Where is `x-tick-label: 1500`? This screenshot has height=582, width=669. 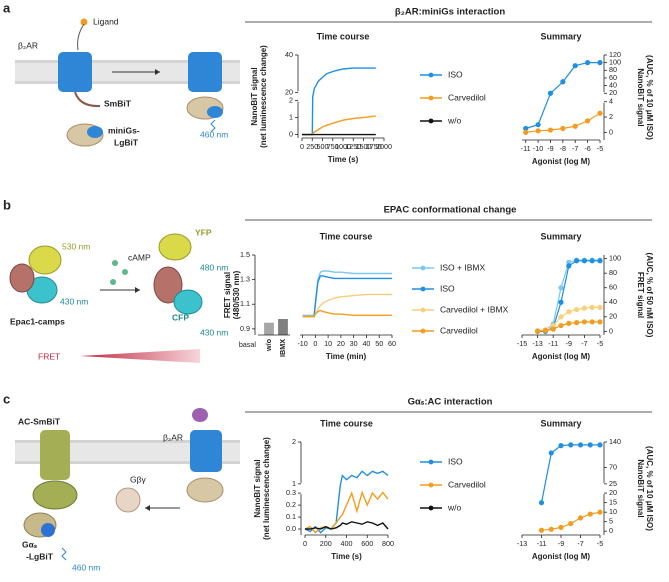 x-tick-label: 1500 is located at coordinates (364, 146).